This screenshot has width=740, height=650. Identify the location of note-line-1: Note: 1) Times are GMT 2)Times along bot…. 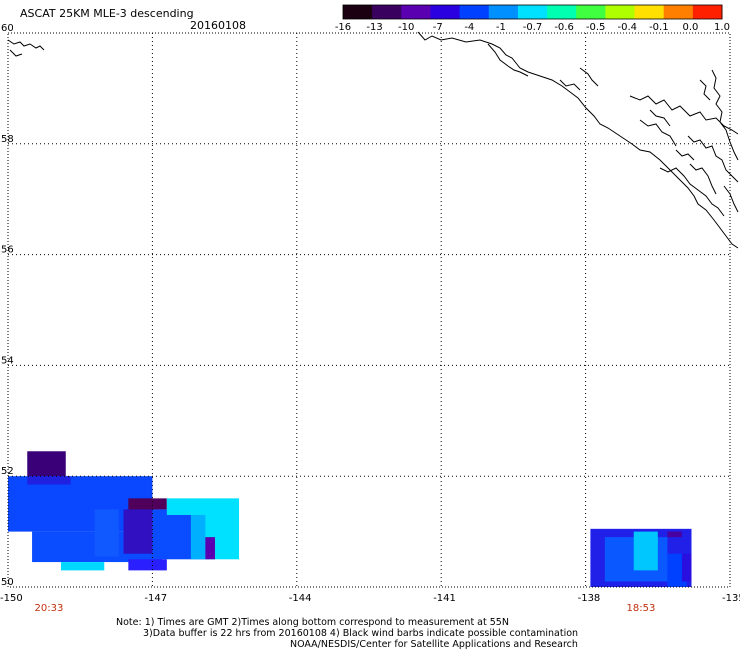
(312, 622).